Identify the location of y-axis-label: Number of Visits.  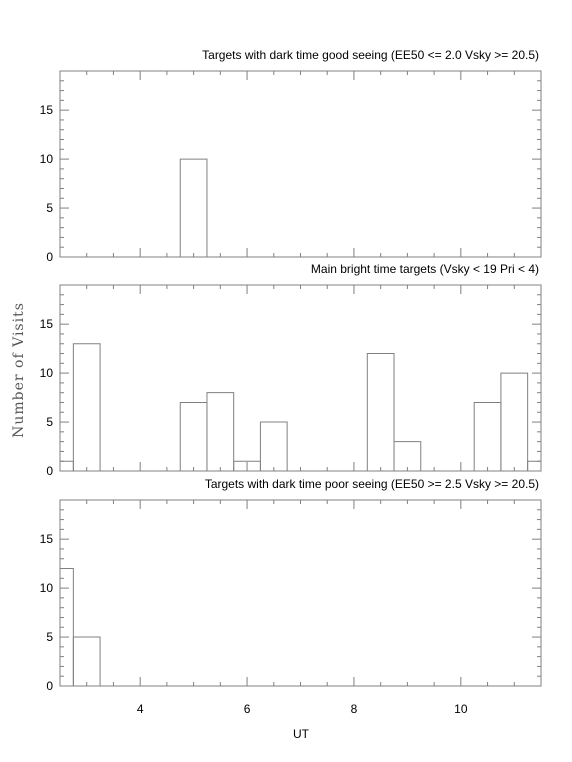
(19, 370).